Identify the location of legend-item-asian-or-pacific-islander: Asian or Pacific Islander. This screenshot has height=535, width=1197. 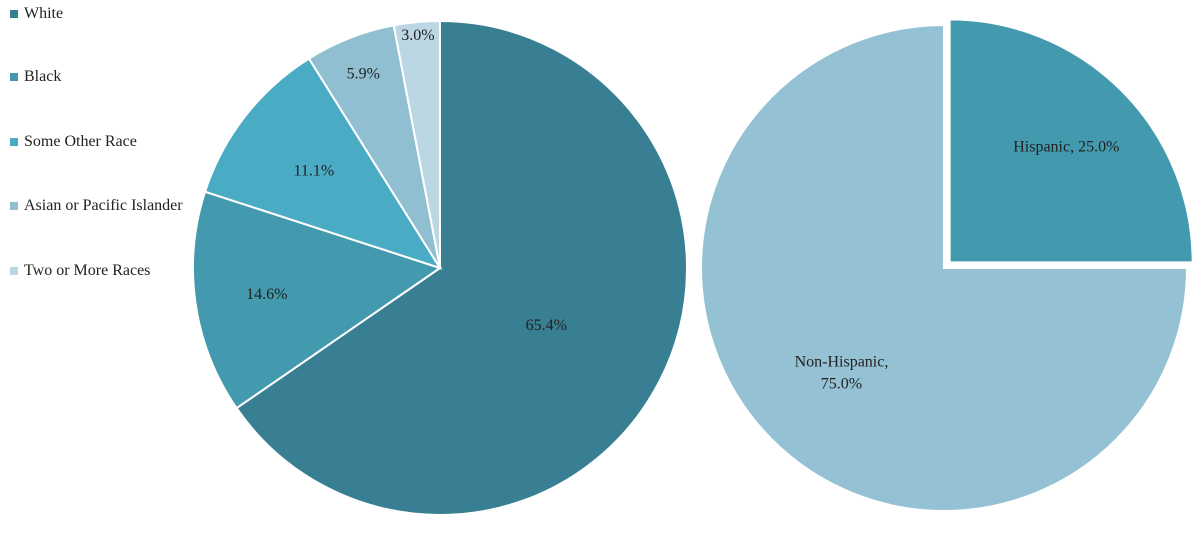
(96, 206).